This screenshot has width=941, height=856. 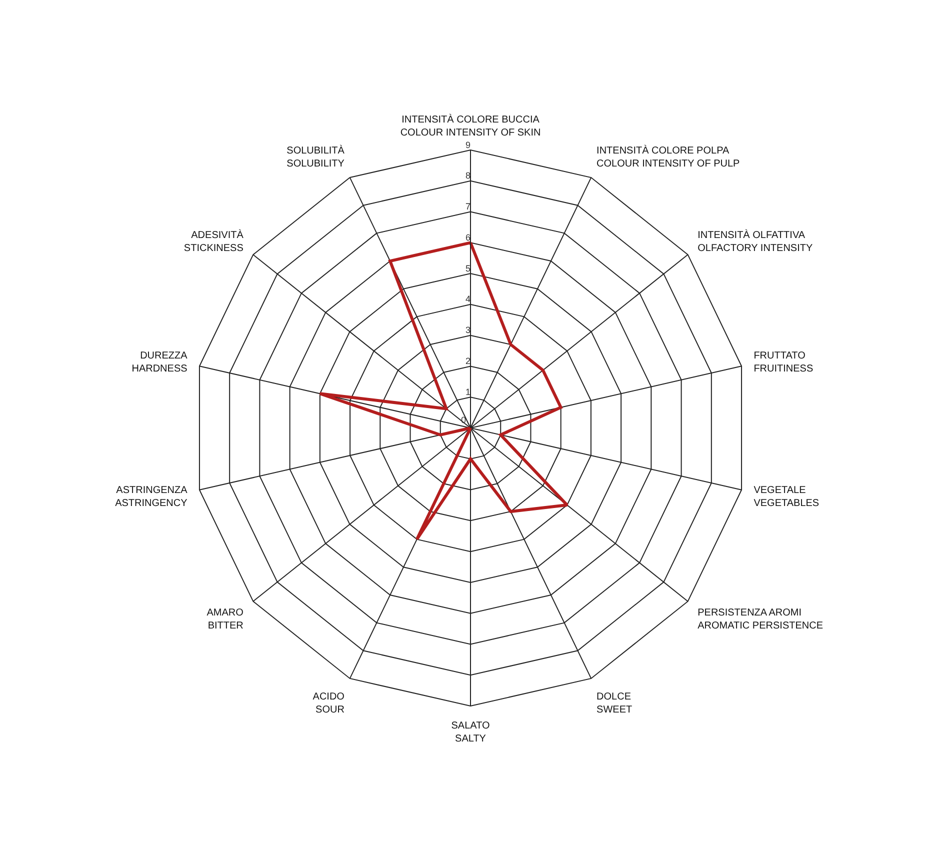 I want to click on spoke-label: INTENSITÀ COLORE BUCCIA COLOUR INTENSITY OF SKIN, so click(x=470, y=126).